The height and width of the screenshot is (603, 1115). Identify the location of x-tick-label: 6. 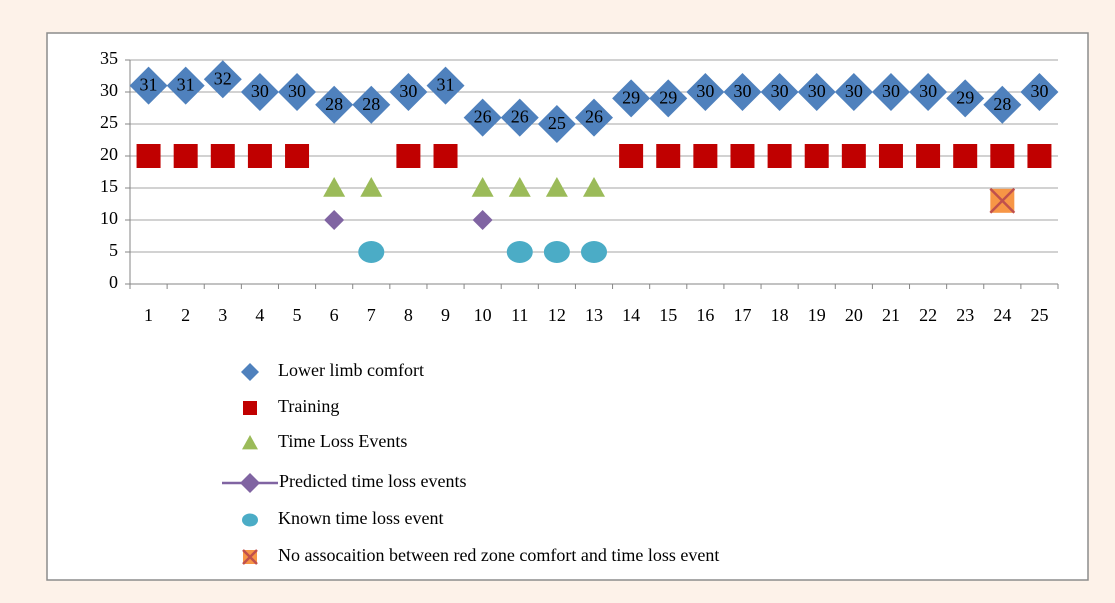
(334, 315).